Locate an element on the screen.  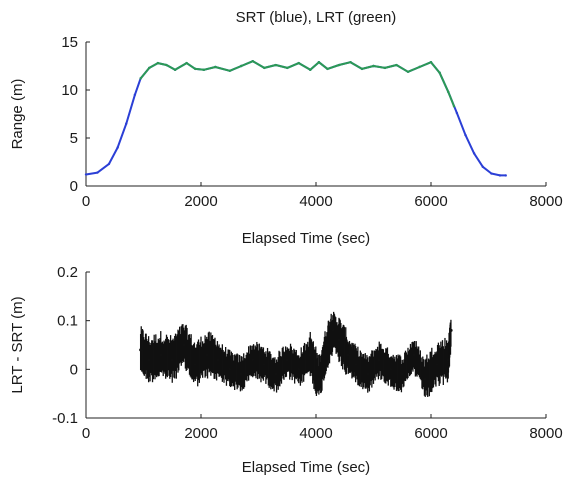
y-axis-label: Range (m) is located at coordinates (17, 114).